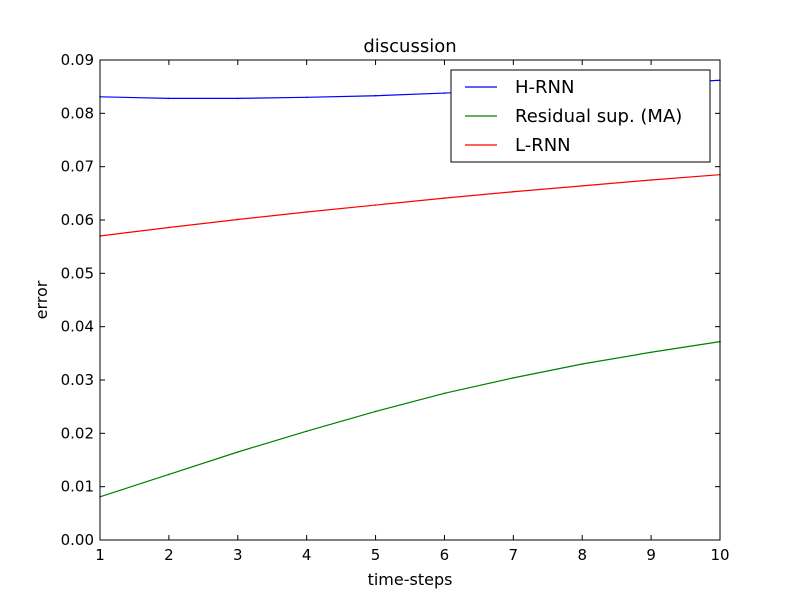 This screenshot has height=600, width=800. What do you see at coordinates (77, 433) in the screenshot?
I see `y-tick-label: 0.02` at bounding box center [77, 433].